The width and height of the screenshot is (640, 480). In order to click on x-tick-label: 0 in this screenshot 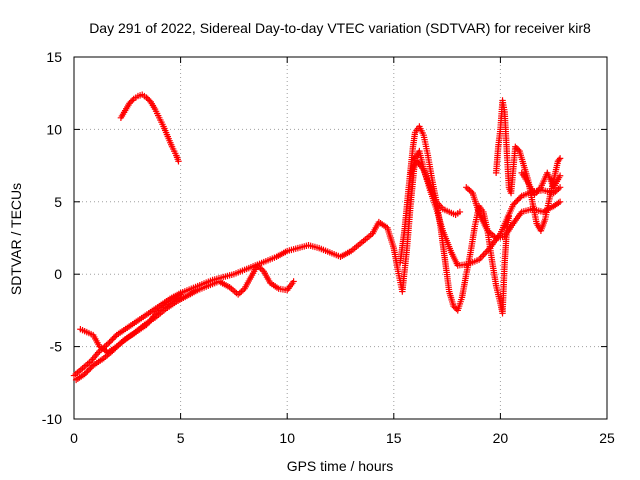, I will do `click(74, 438)`.